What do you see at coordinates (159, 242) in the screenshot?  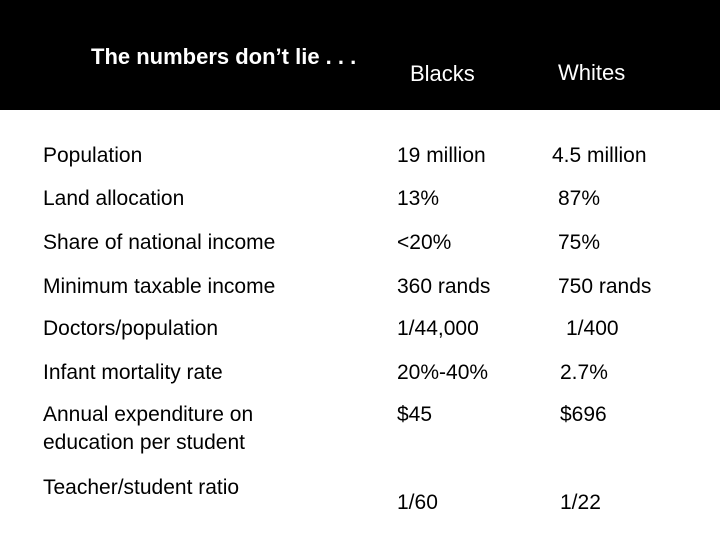 I see `row-label: Share of national income` at bounding box center [159, 242].